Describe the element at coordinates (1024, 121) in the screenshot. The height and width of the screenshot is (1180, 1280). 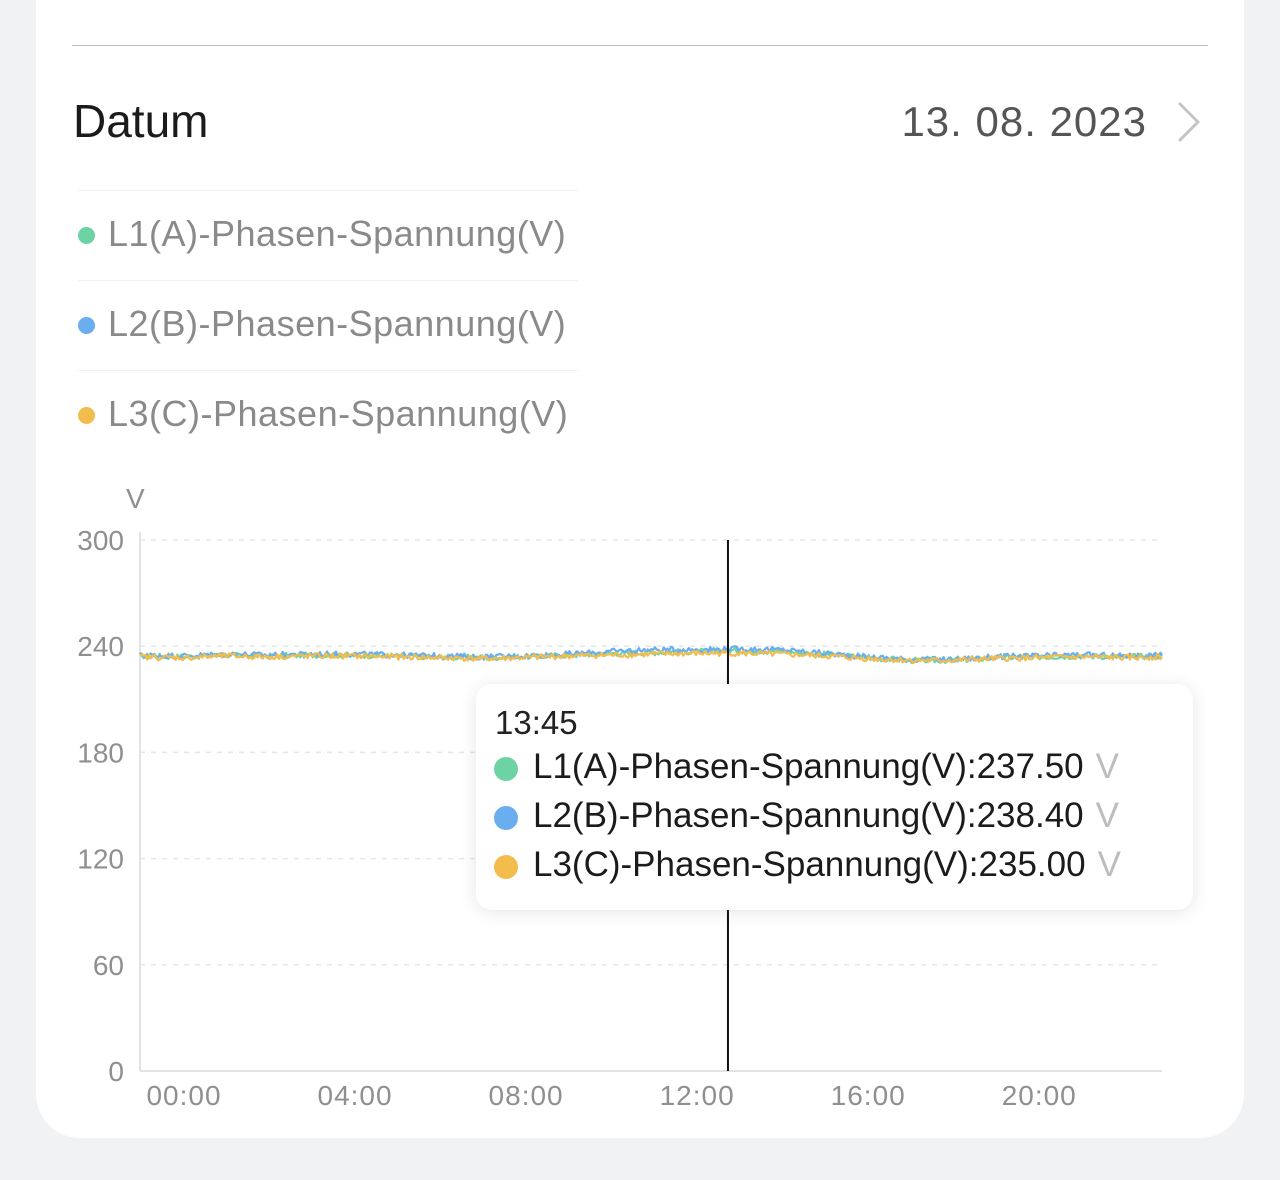
I see `date-value: 13. 08. 2023` at that location.